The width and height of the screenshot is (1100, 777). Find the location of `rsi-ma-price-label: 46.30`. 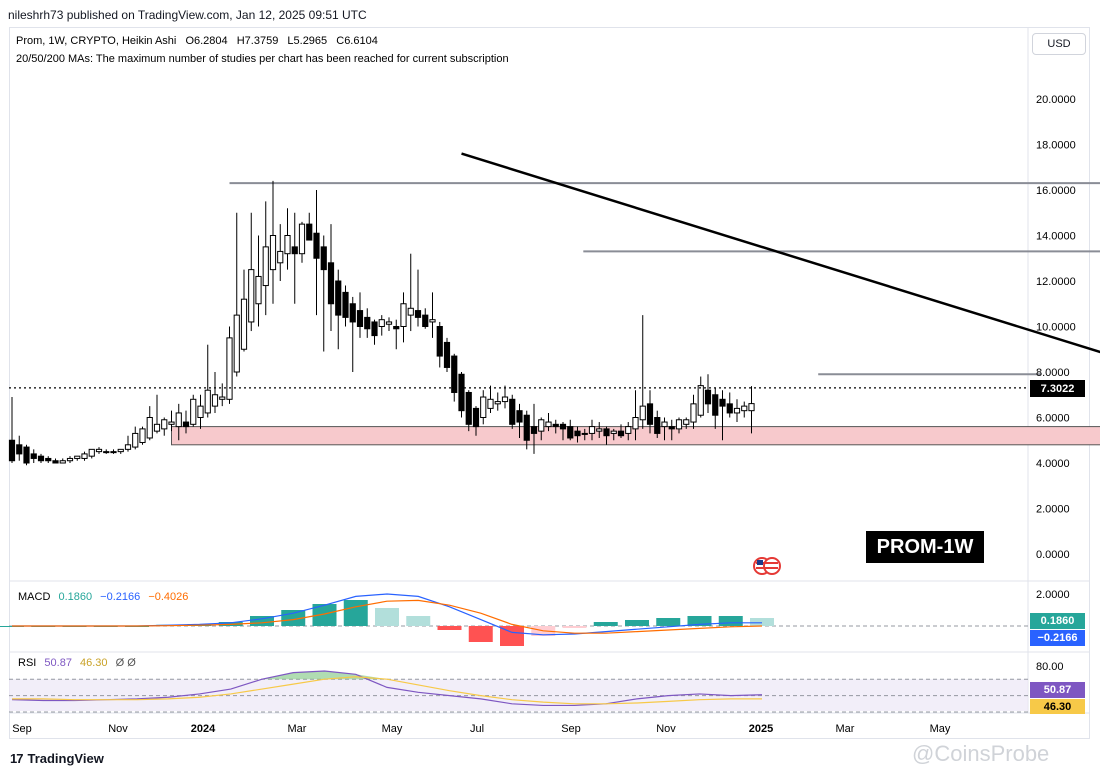

rsi-ma-price-label: 46.30 is located at coordinates (1057, 706).